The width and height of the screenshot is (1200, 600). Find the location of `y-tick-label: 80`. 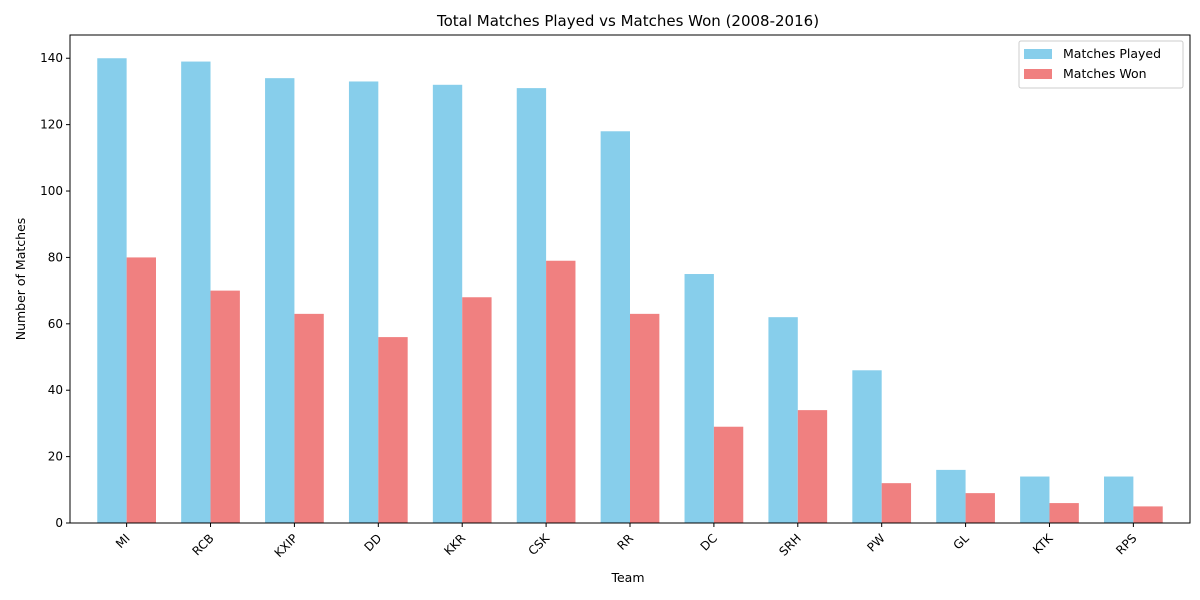

y-tick-label: 80 is located at coordinates (55, 257).